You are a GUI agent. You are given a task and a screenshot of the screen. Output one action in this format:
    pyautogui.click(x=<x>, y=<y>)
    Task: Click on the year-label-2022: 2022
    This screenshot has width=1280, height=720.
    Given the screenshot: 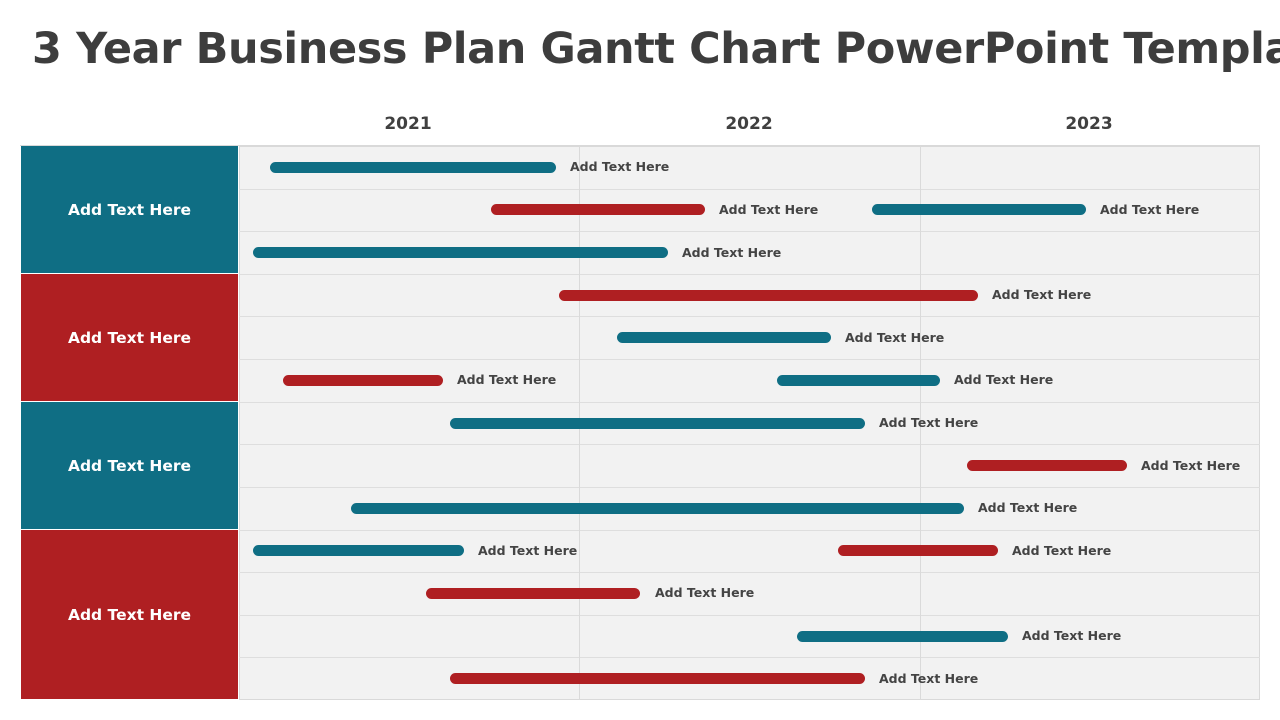 What is the action you would take?
    pyautogui.click(x=749, y=124)
    